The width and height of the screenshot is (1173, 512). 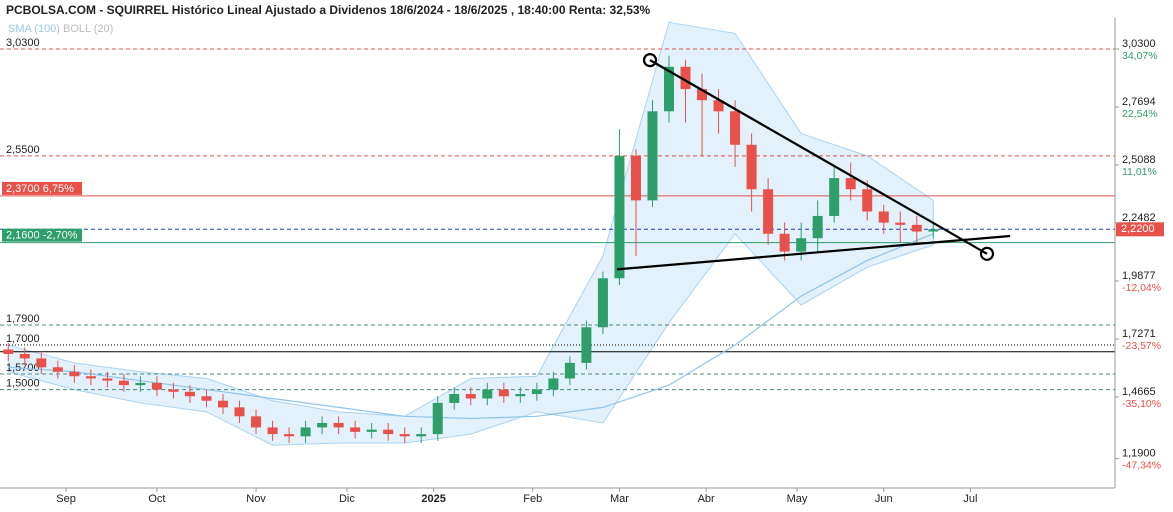 I want to click on y-tick-label: 2,2482, so click(x=1139, y=218).